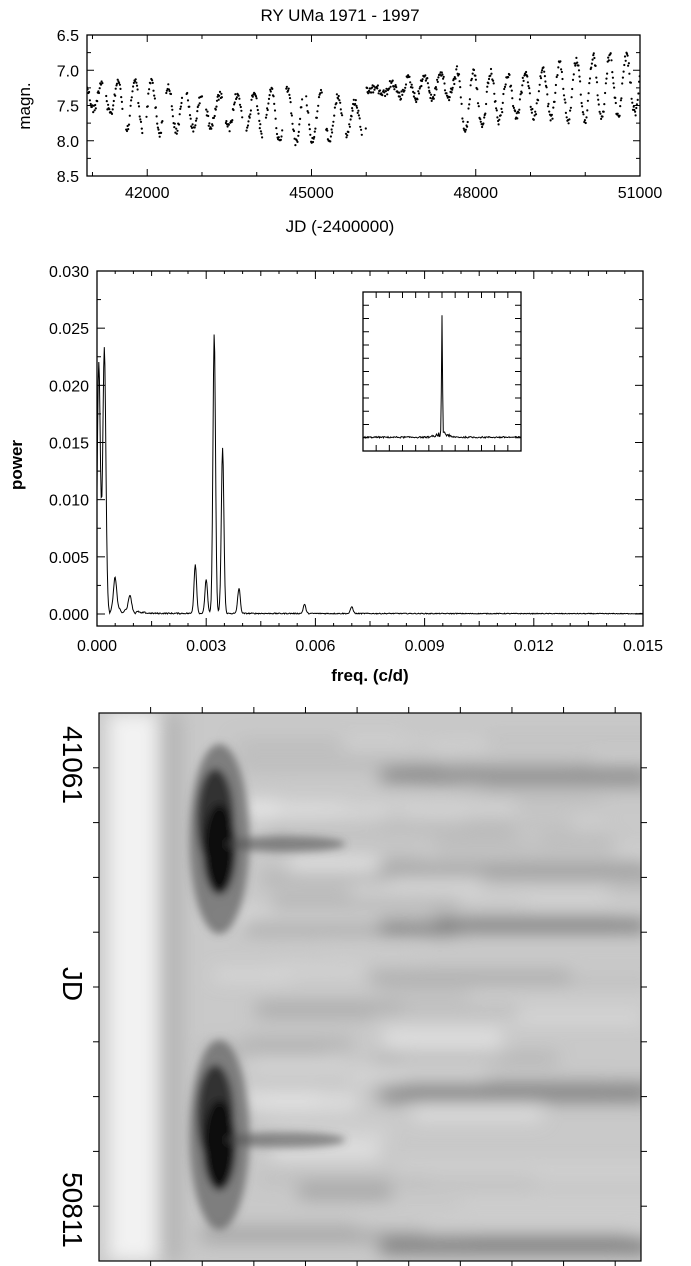 The width and height of the screenshot is (691, 1266). What do you see at coordinates (72, 984) in the screenshot?
I see `timefreq-y-label: JD` at bounding box center [72, 984].